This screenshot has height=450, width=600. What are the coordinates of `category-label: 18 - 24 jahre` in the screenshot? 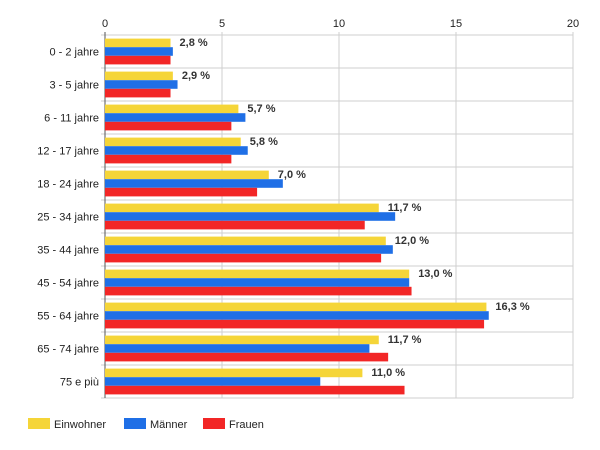 It's located at (68, 185).